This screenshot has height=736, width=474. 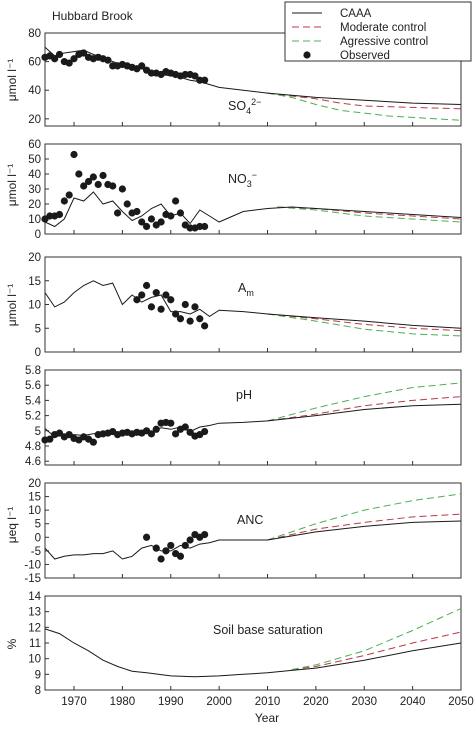 I want to click on y-tick-label: 5.2, so click(x=33, y=417).